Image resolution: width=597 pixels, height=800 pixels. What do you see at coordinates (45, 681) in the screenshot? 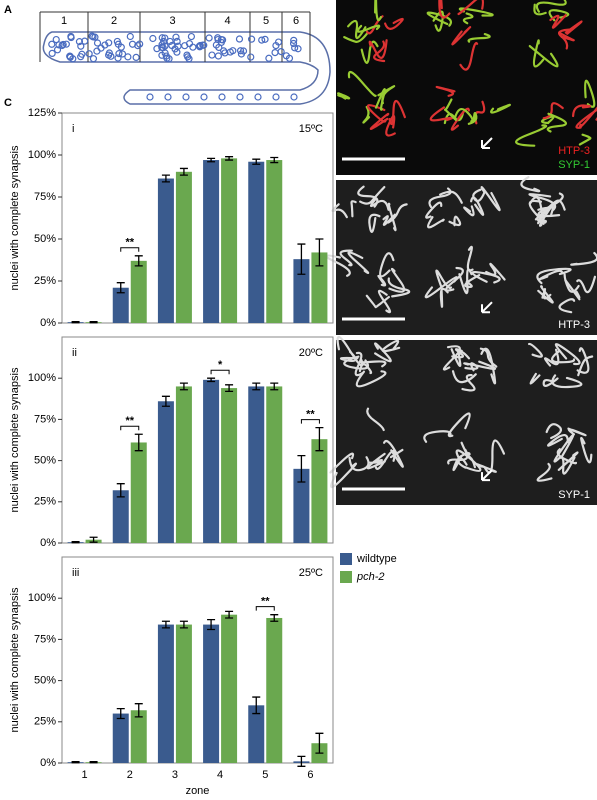
I see `y-tick-label: 50%` at bounding box center [45, 681].